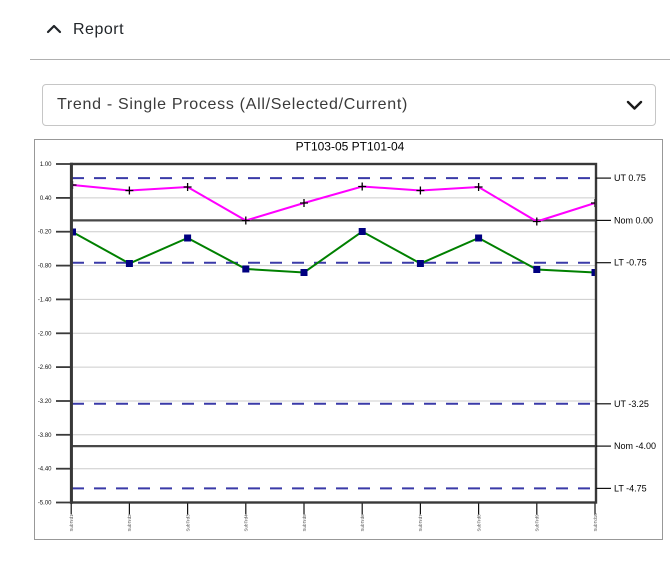  Describe the element at coordinates (630, 178) in the screenshot. I see `svg-text: UT 0.75` at that location.